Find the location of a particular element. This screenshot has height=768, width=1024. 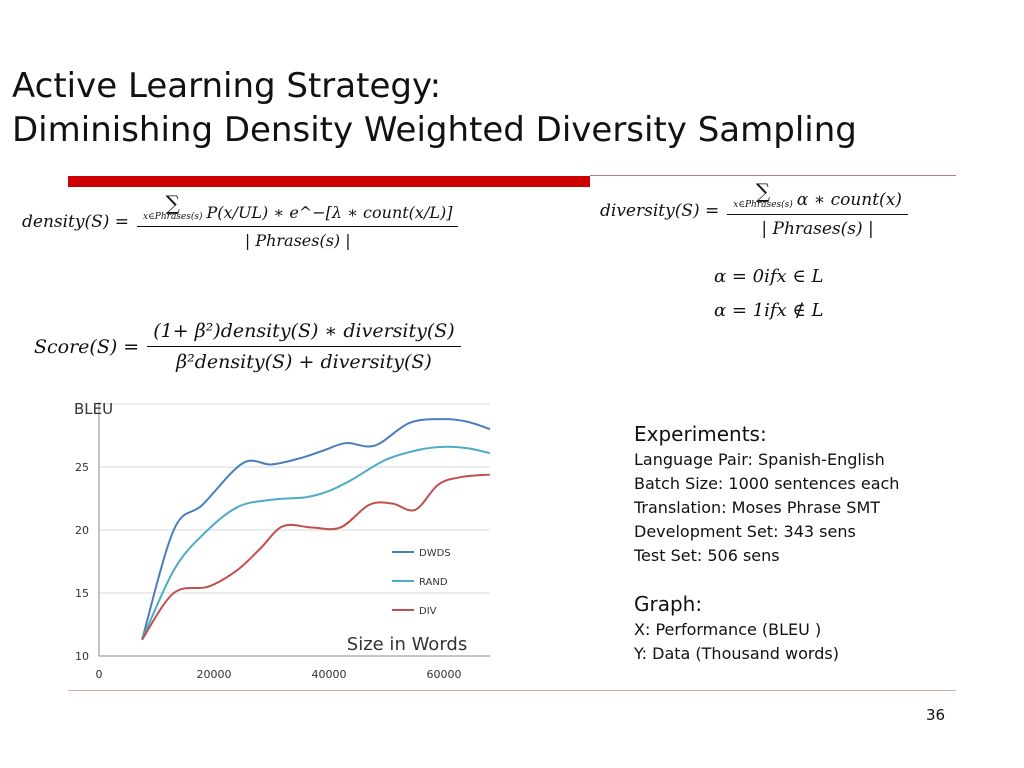

title-underline-red is located at coordinates (329, 181).